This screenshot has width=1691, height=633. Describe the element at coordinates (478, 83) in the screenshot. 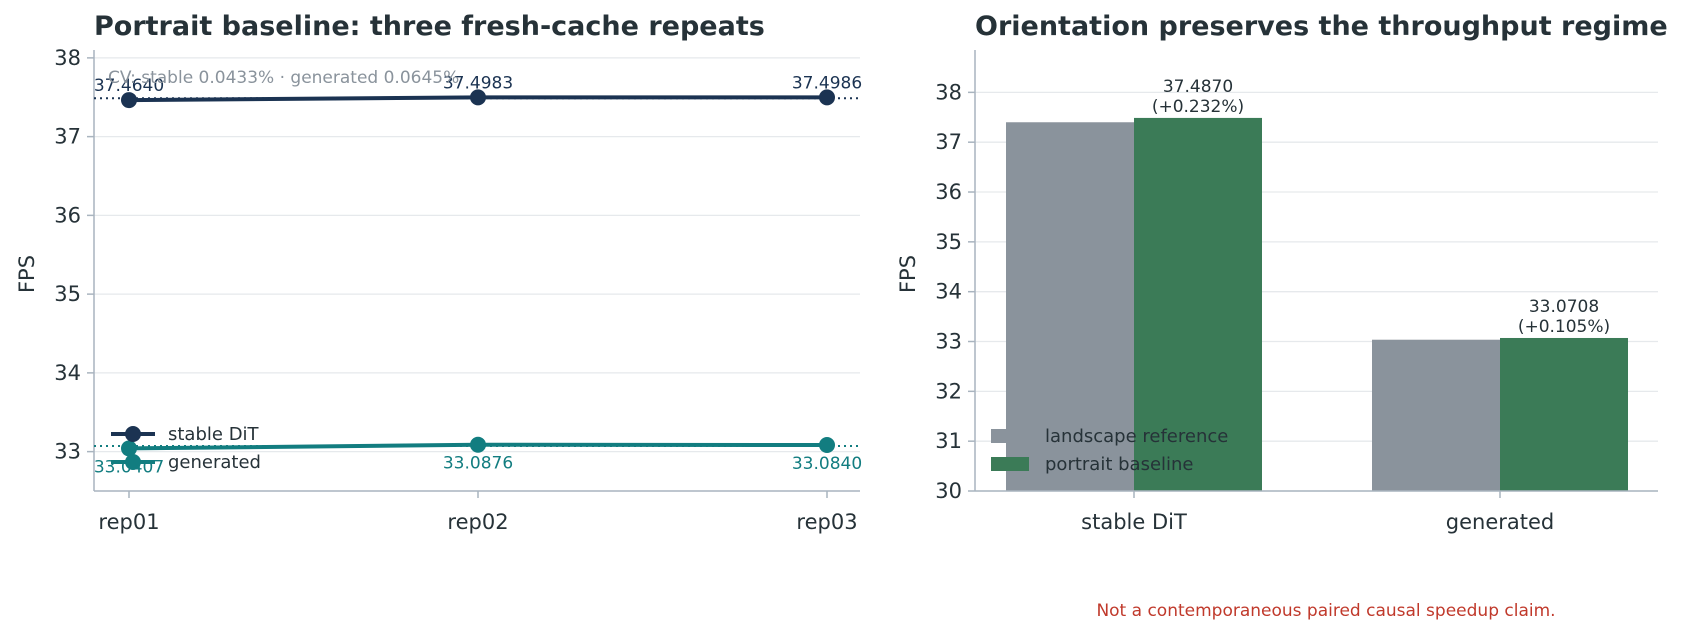

I see `left-data-label: 37.4983` at that location.